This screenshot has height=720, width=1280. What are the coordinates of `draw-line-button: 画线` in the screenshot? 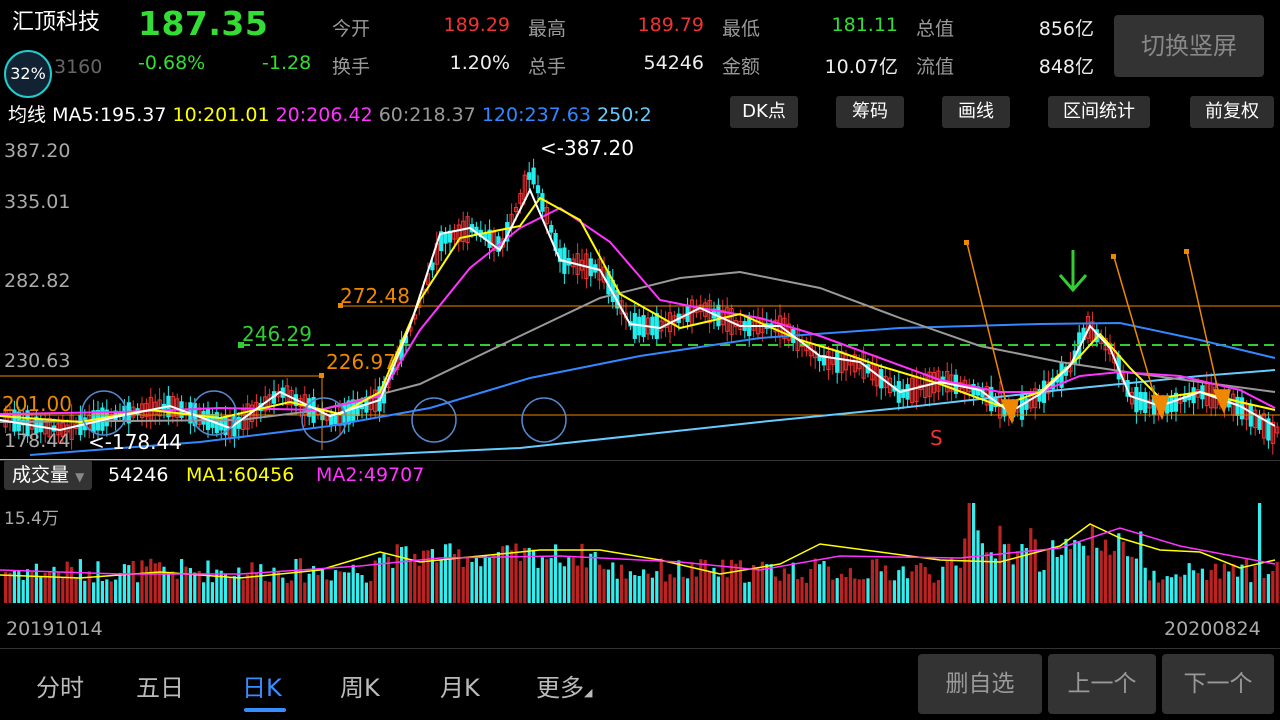 It's located at (976, 112).